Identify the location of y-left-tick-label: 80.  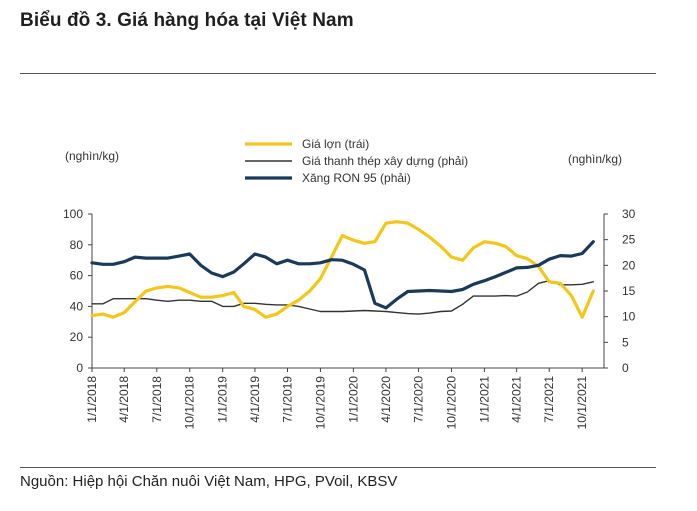
(77, 245).